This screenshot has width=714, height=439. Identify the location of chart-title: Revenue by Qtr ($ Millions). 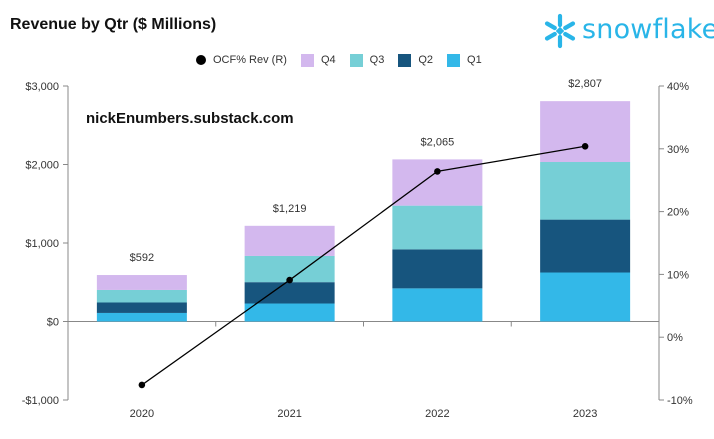
(113, 24).